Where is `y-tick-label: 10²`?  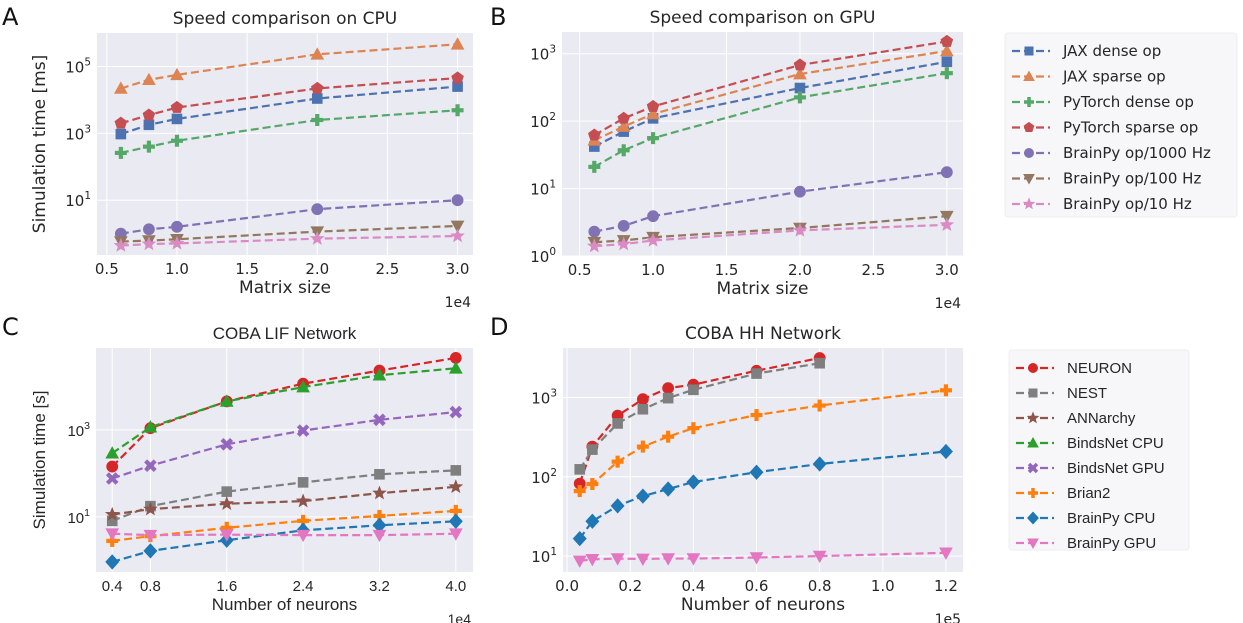
y-tick-label: 10² is located at coordinates (544, 477).